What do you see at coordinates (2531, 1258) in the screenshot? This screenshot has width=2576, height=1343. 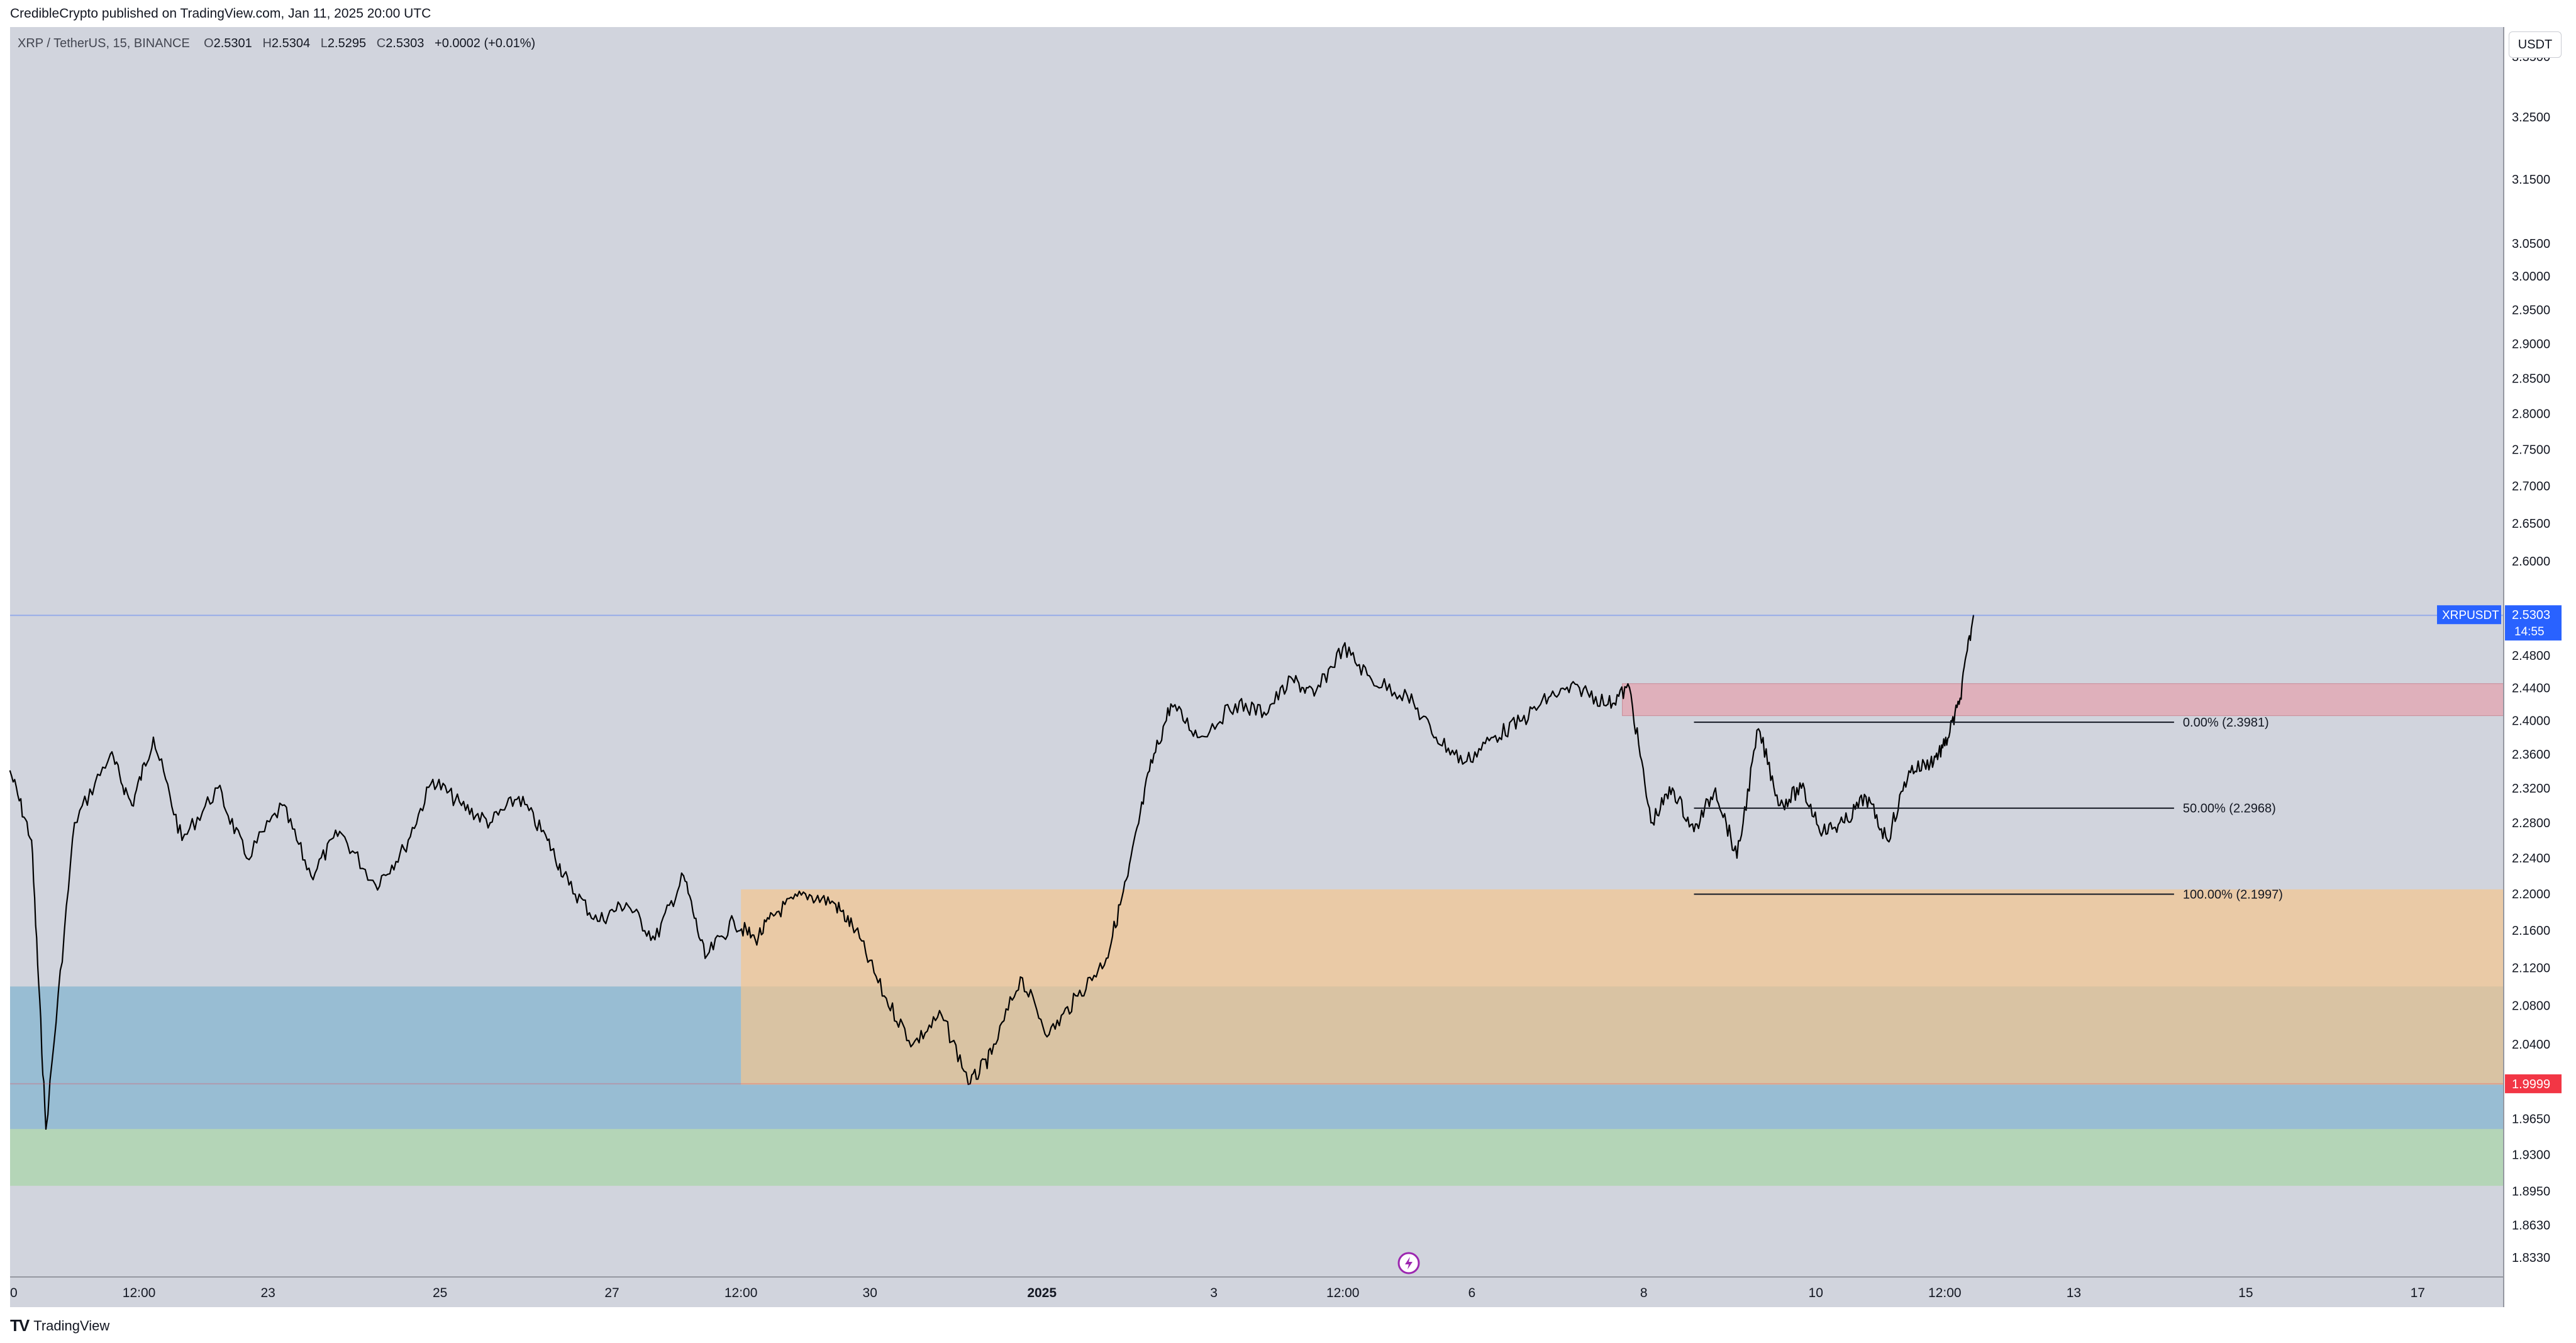 I see `price-tick-label: 1.8330` at bounding box center [2531, 1258].